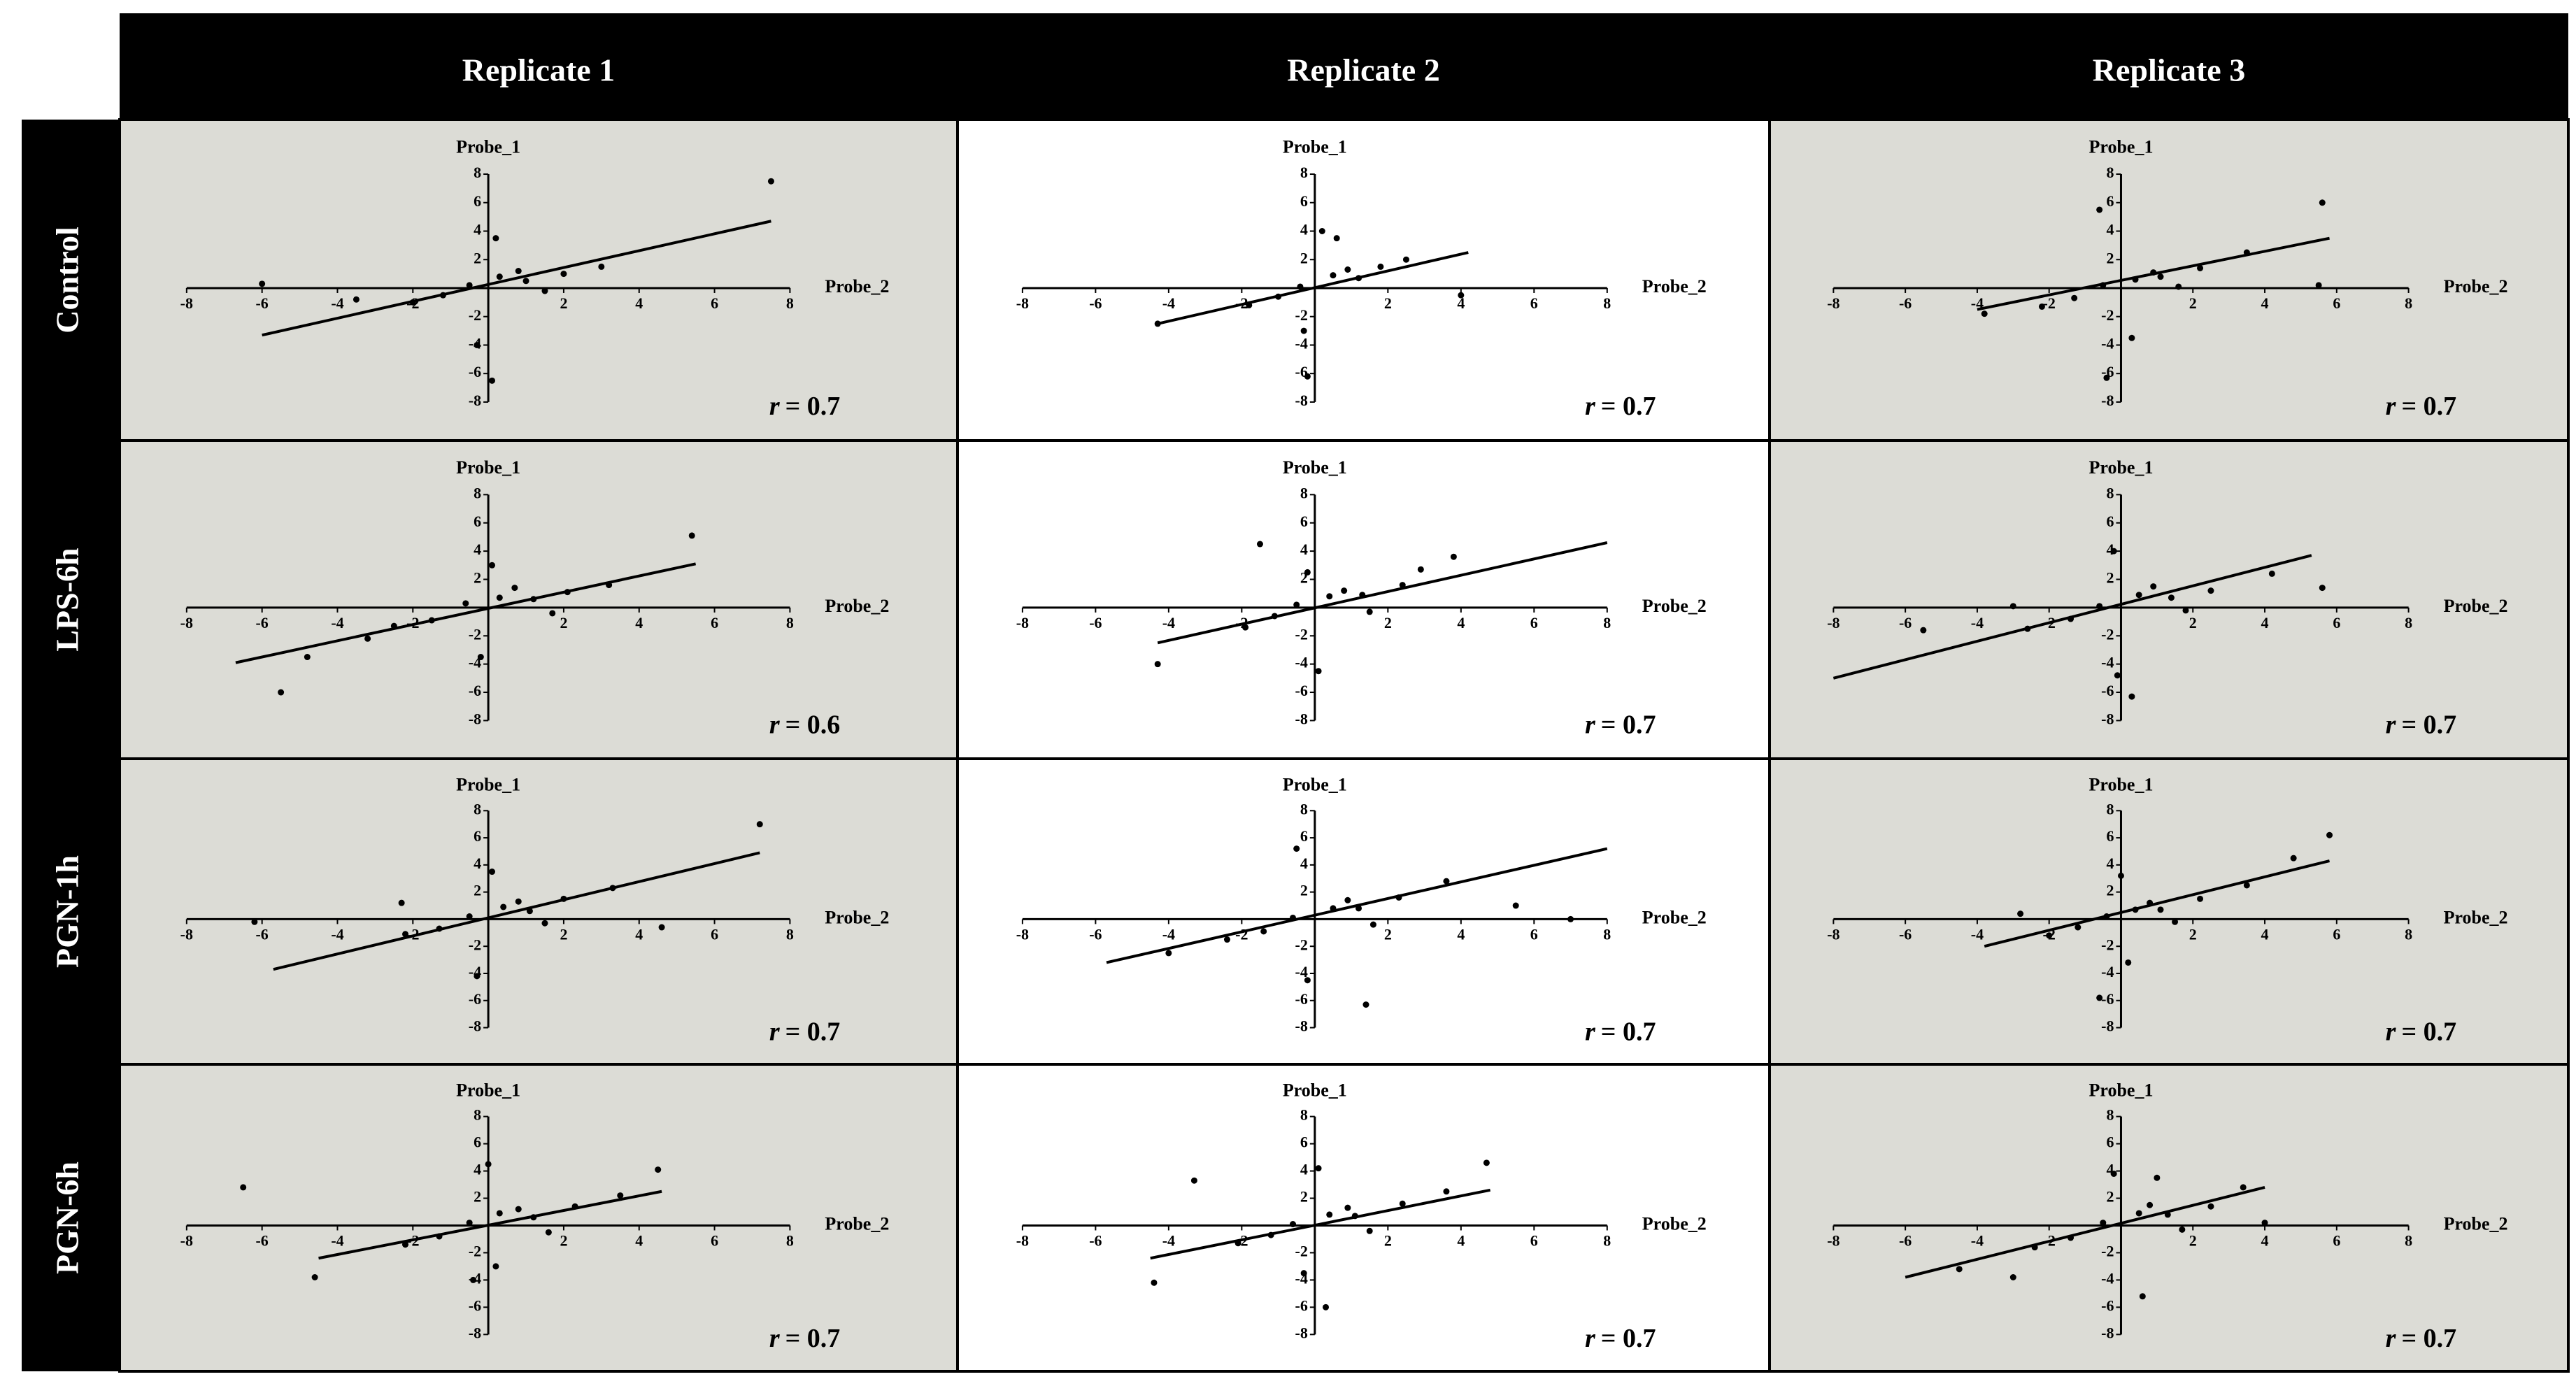 Image resolution: width=2576 pixels, height=1386 pixels. I want to click on row-label-bar, so click(71, 745).